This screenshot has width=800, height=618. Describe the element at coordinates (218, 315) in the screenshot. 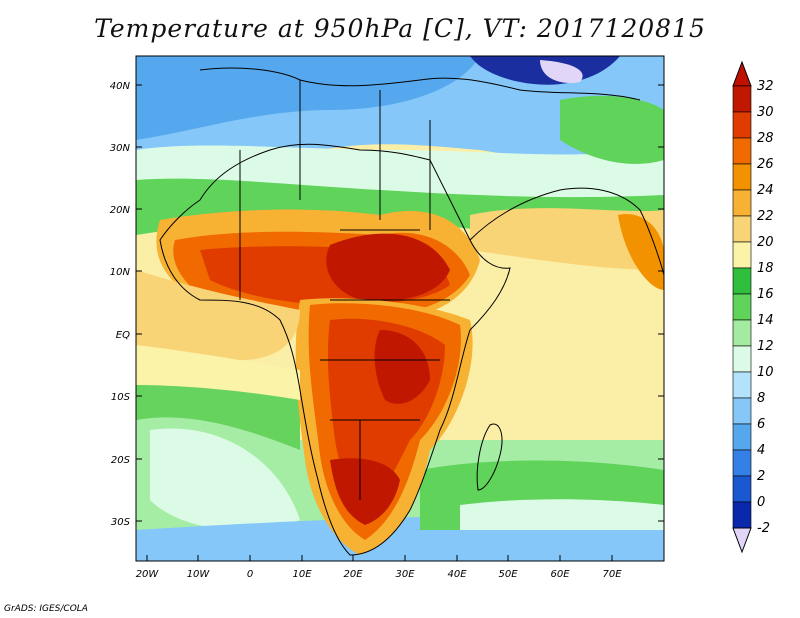

I see `field-atlantic-yellow` at that location.